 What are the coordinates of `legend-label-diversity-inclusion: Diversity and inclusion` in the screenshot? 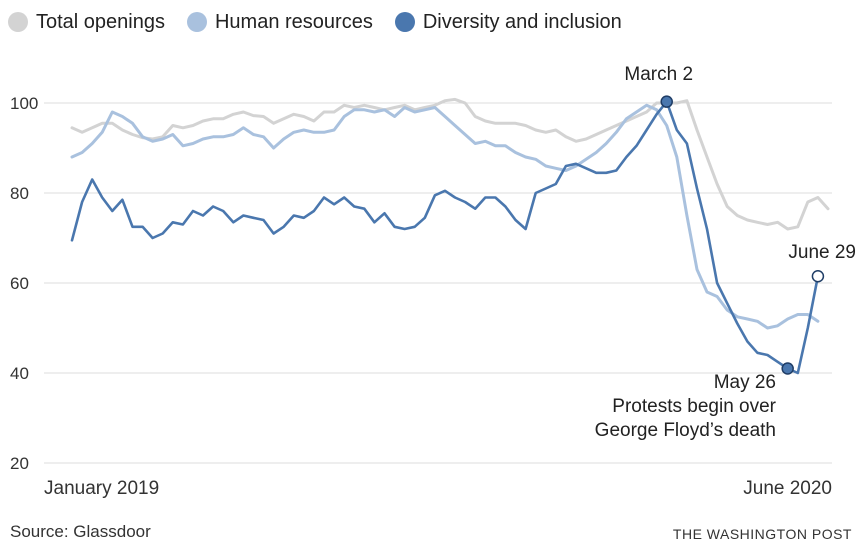 It's located at (522, 21).